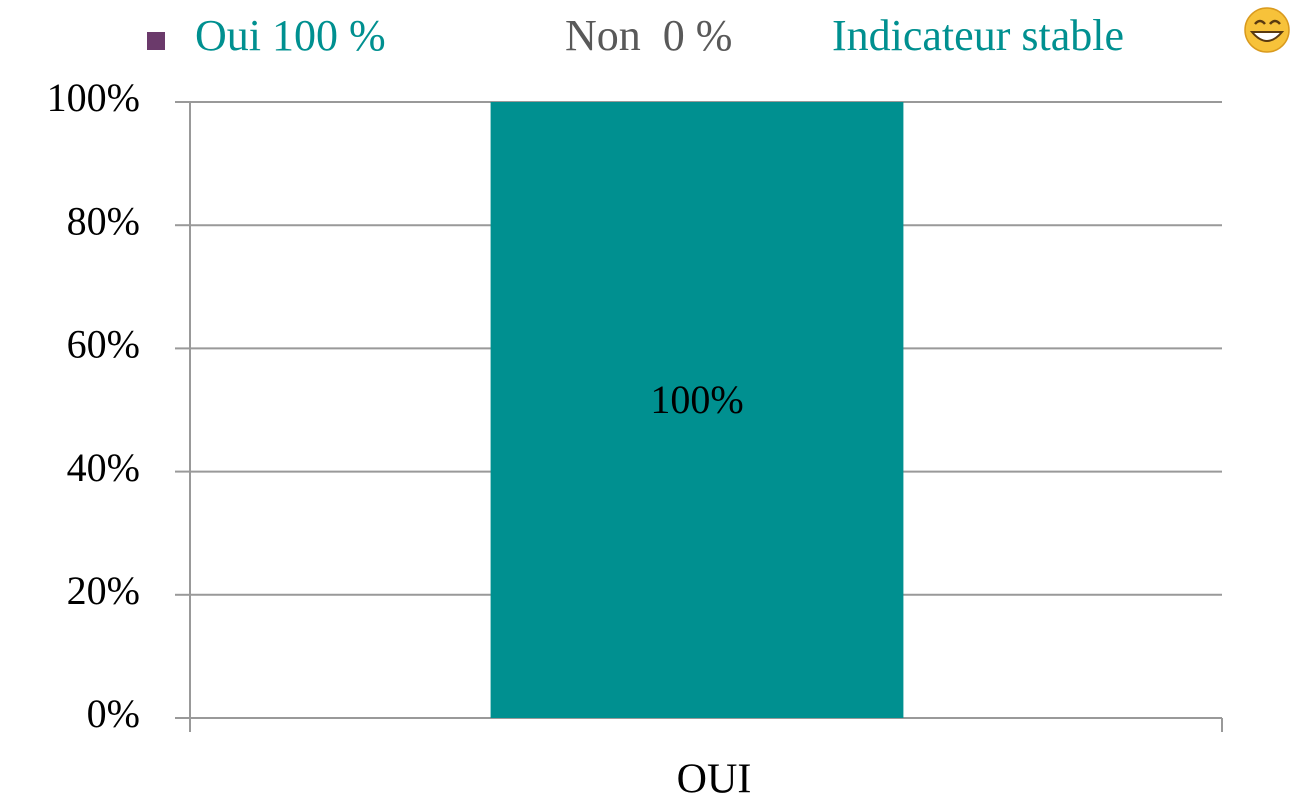 The width and height of the screenshot is (1293, 803). What do you see at coordinates (648, 35) in the screenshot?
I see `annotation: Non 0 %` at bounding box center [648, 35].